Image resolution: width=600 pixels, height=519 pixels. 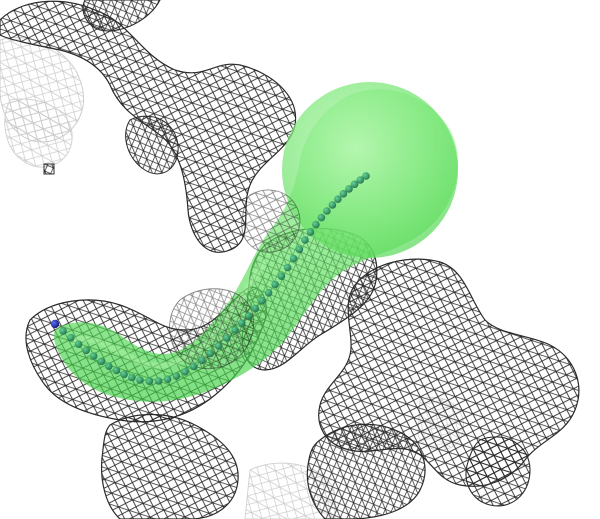 I want to click on small-crosshatch-marker-icon, so click(x=49, y=169).